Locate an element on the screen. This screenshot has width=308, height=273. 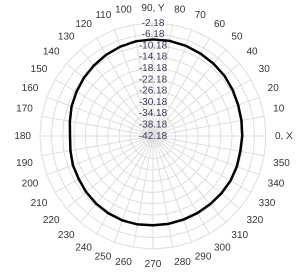
spoke-label: 240 is located at coordinates (83, 248).